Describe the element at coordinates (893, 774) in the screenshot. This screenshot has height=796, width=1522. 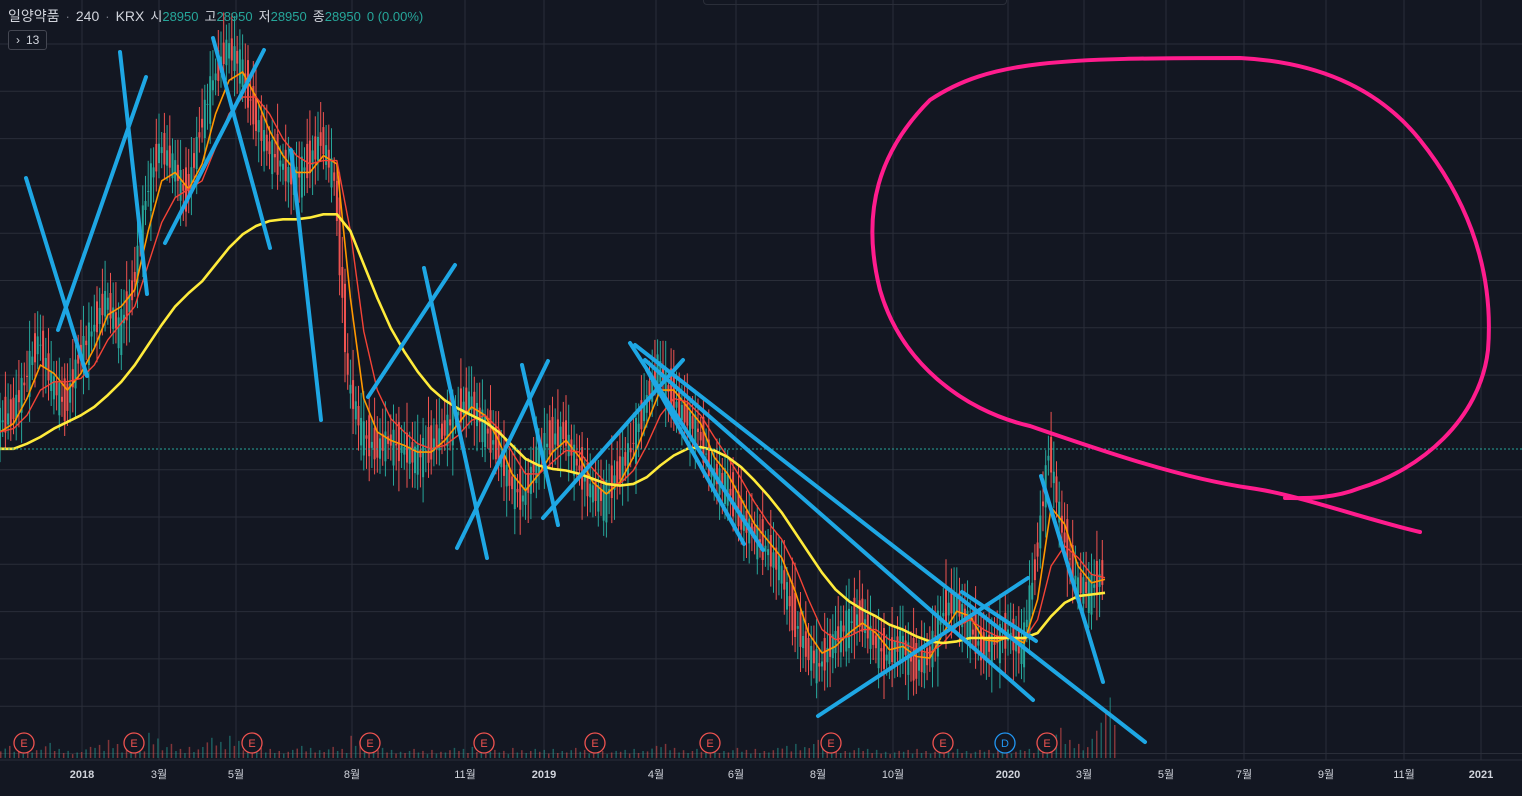
I see `time-axis-label: 10월` at that location.